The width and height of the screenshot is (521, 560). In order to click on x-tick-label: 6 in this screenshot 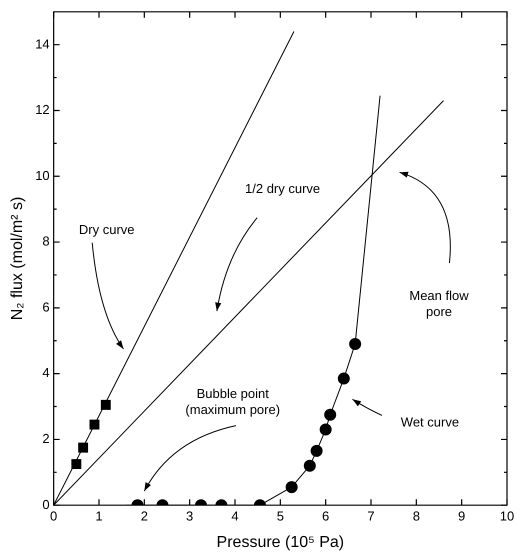, I will do `click(326, 516)`.